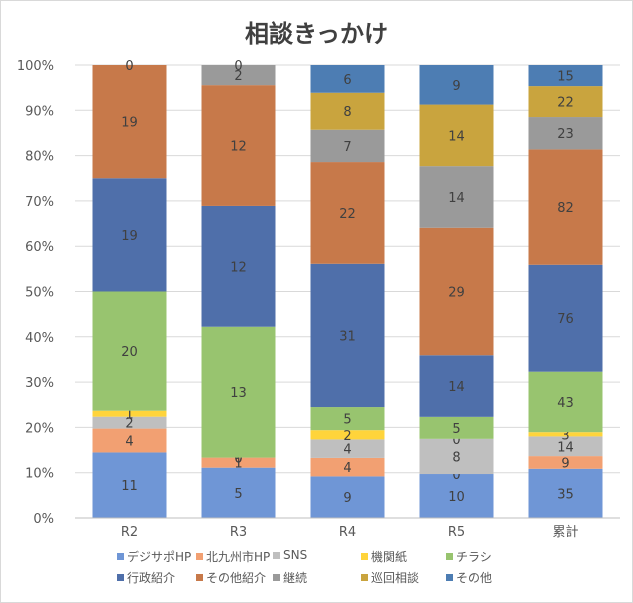  I want to click on data-label: 6, so click(347, 80).